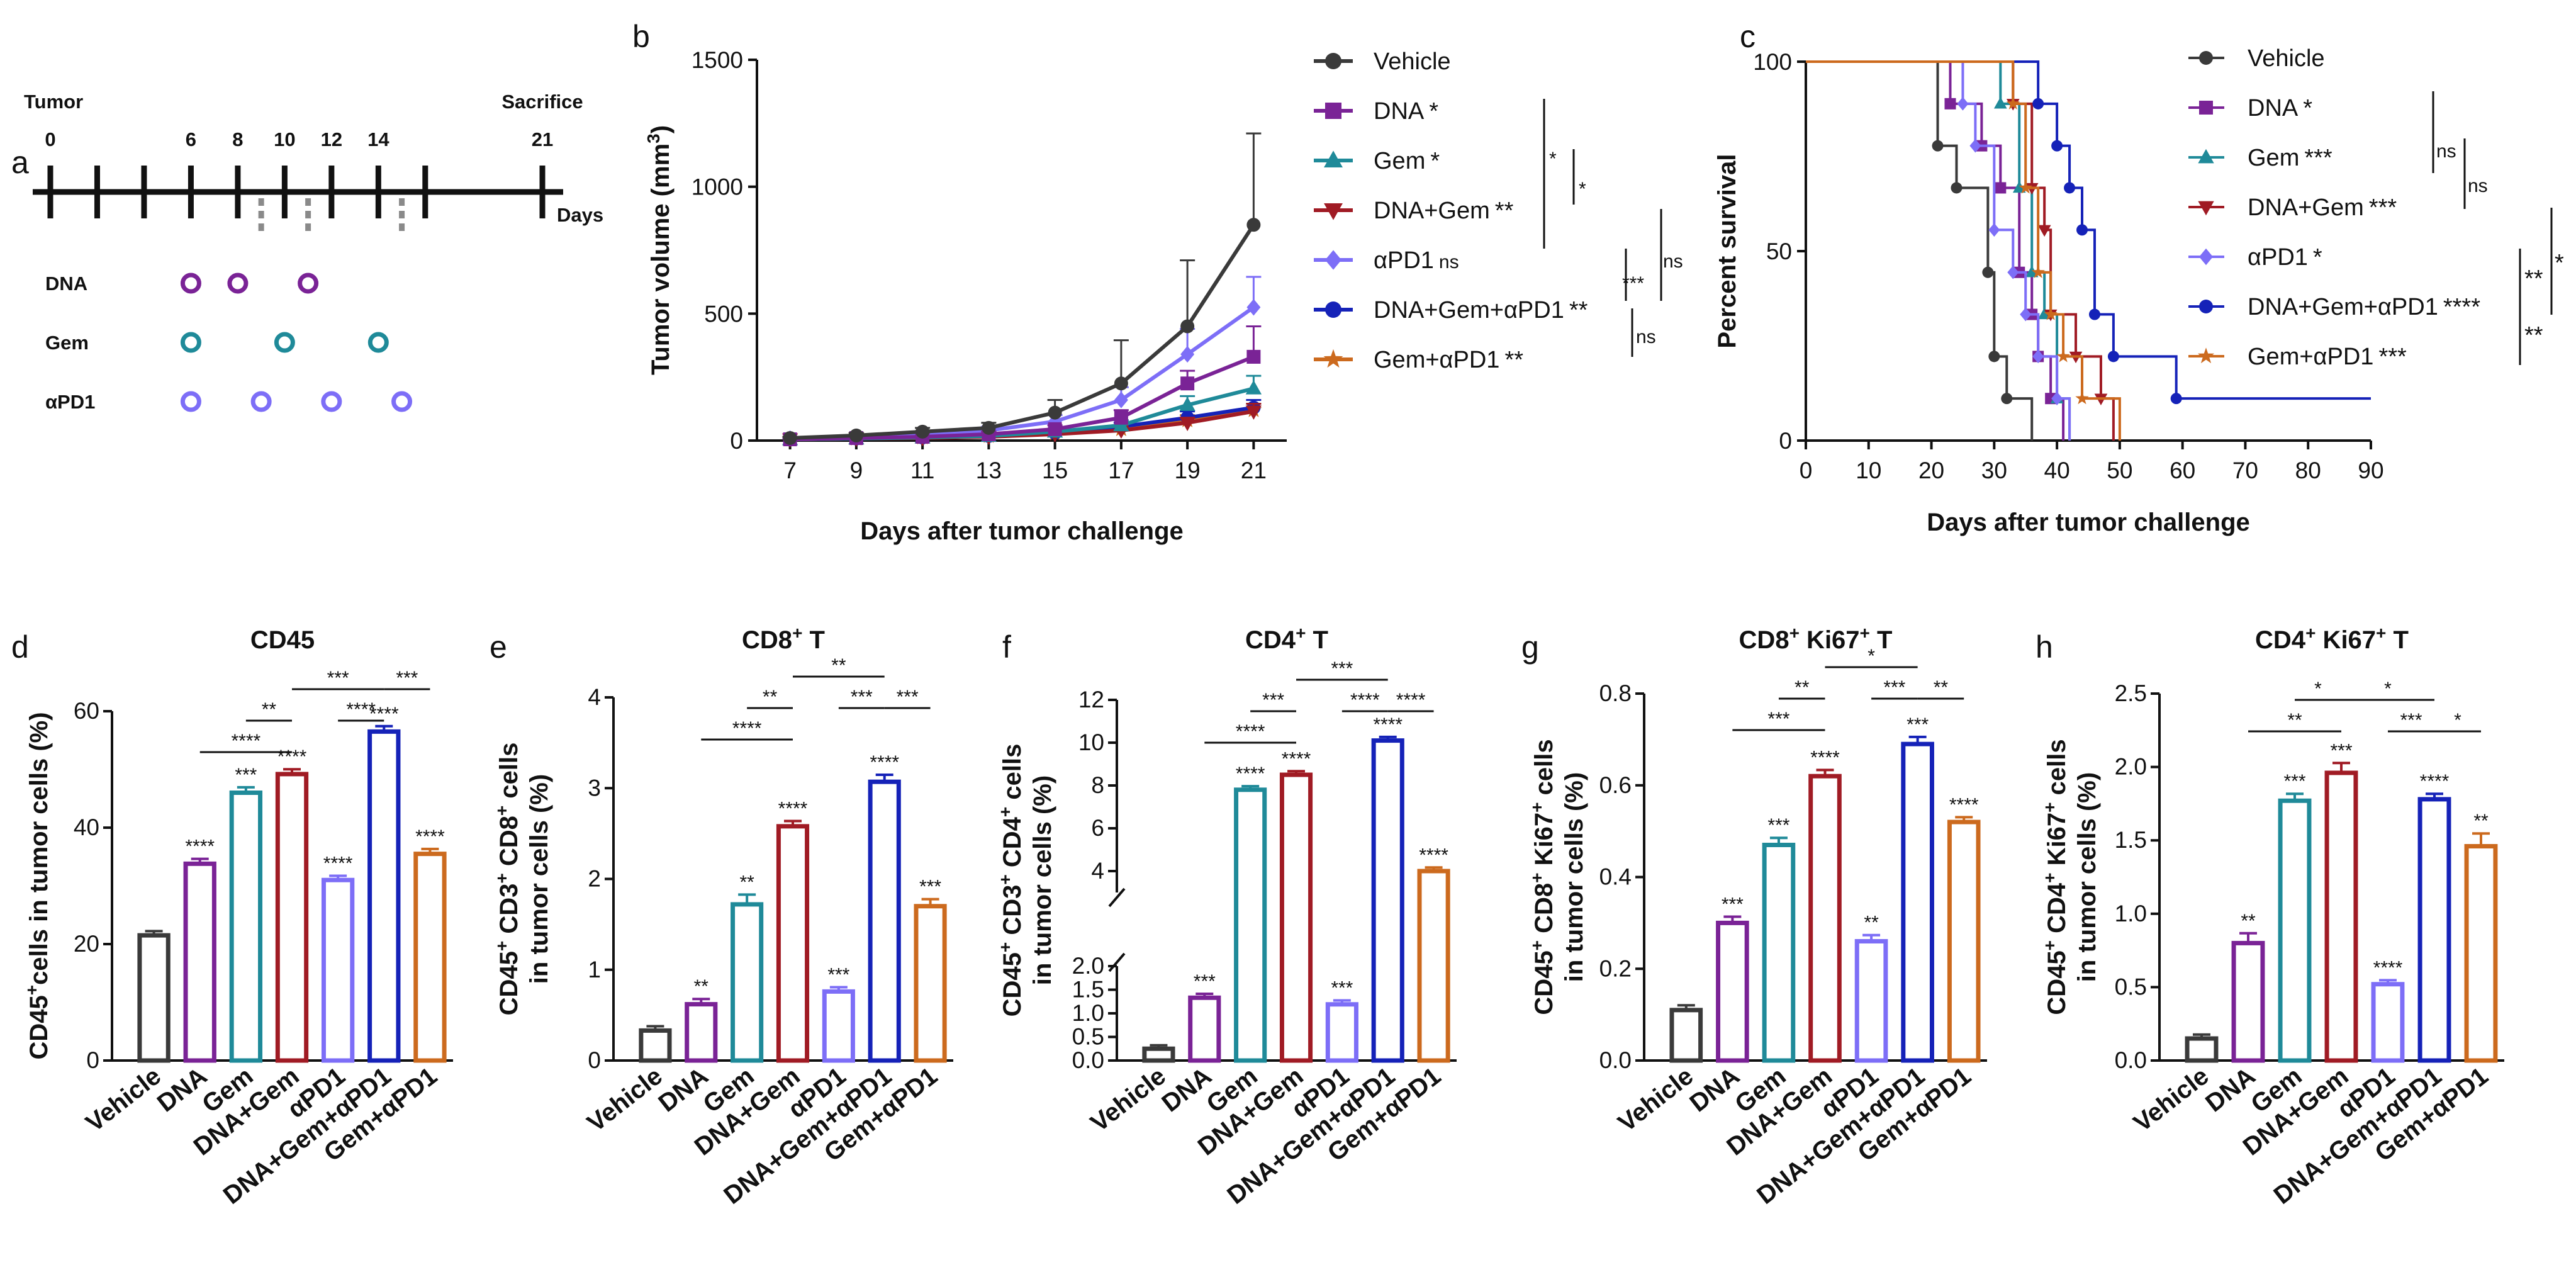  Describe the element at coordinates (1530, 647) in the screenshot. I see `panel-letter: g` at that location.